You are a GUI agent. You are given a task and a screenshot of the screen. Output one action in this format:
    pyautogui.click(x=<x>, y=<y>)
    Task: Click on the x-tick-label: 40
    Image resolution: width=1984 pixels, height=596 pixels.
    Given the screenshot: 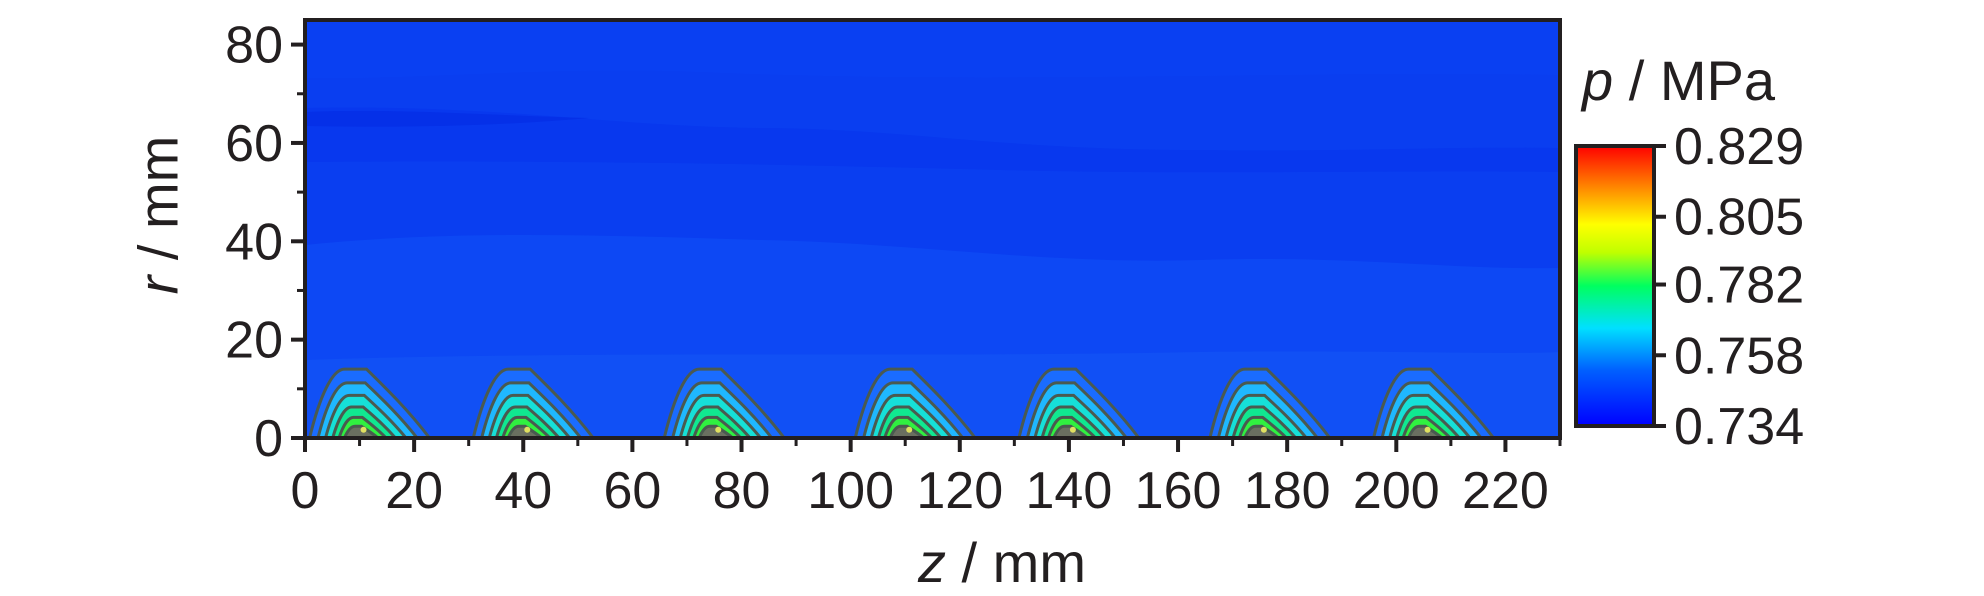 What is the action you would take?
    pyautogui.click(x=523, y=491)
    